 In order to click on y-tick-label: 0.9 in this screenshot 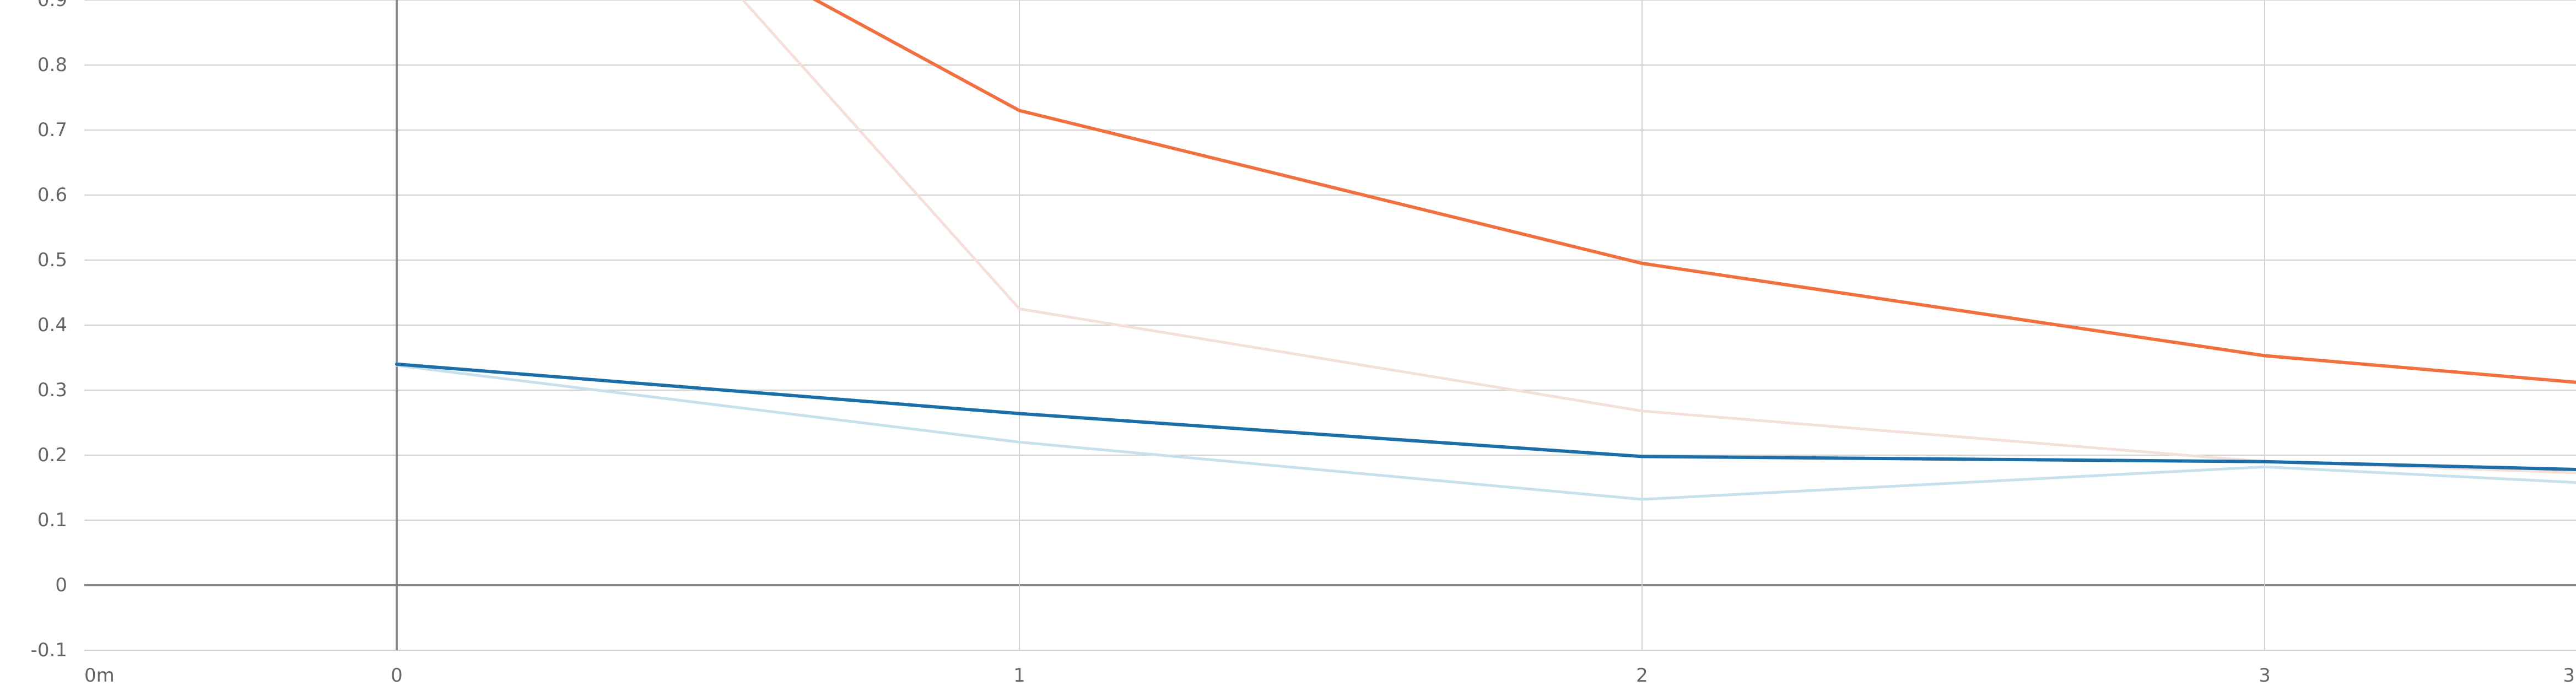, I will do `click(52, 6)`.